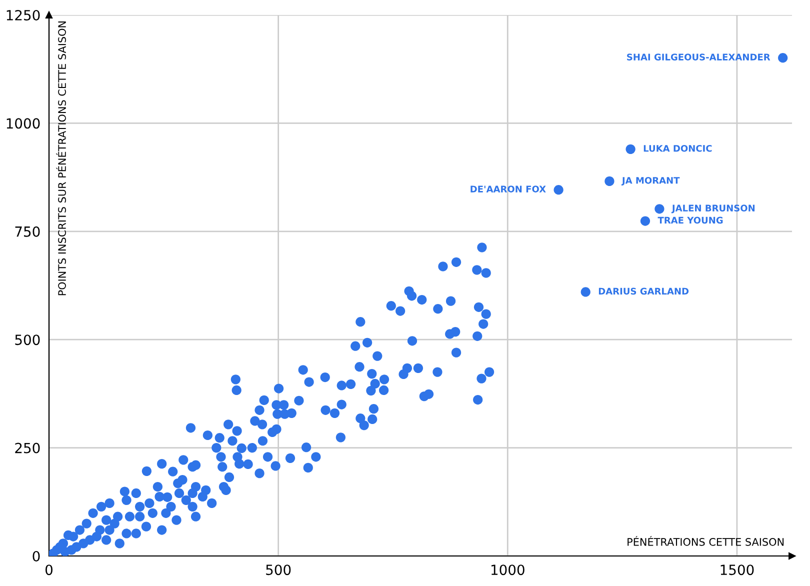 Image resolution: width=810 pixels, height=586 pixels. I want to click on annotation: SHAI GILGEOUS-ALEXANDER, so click(698, 57).